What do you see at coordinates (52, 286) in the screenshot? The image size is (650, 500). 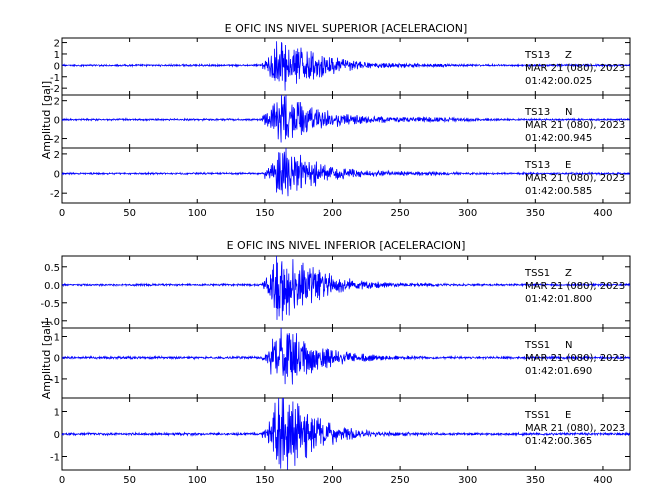 I see `y-tick-label: 0.0` at bounding box center [52, 286].